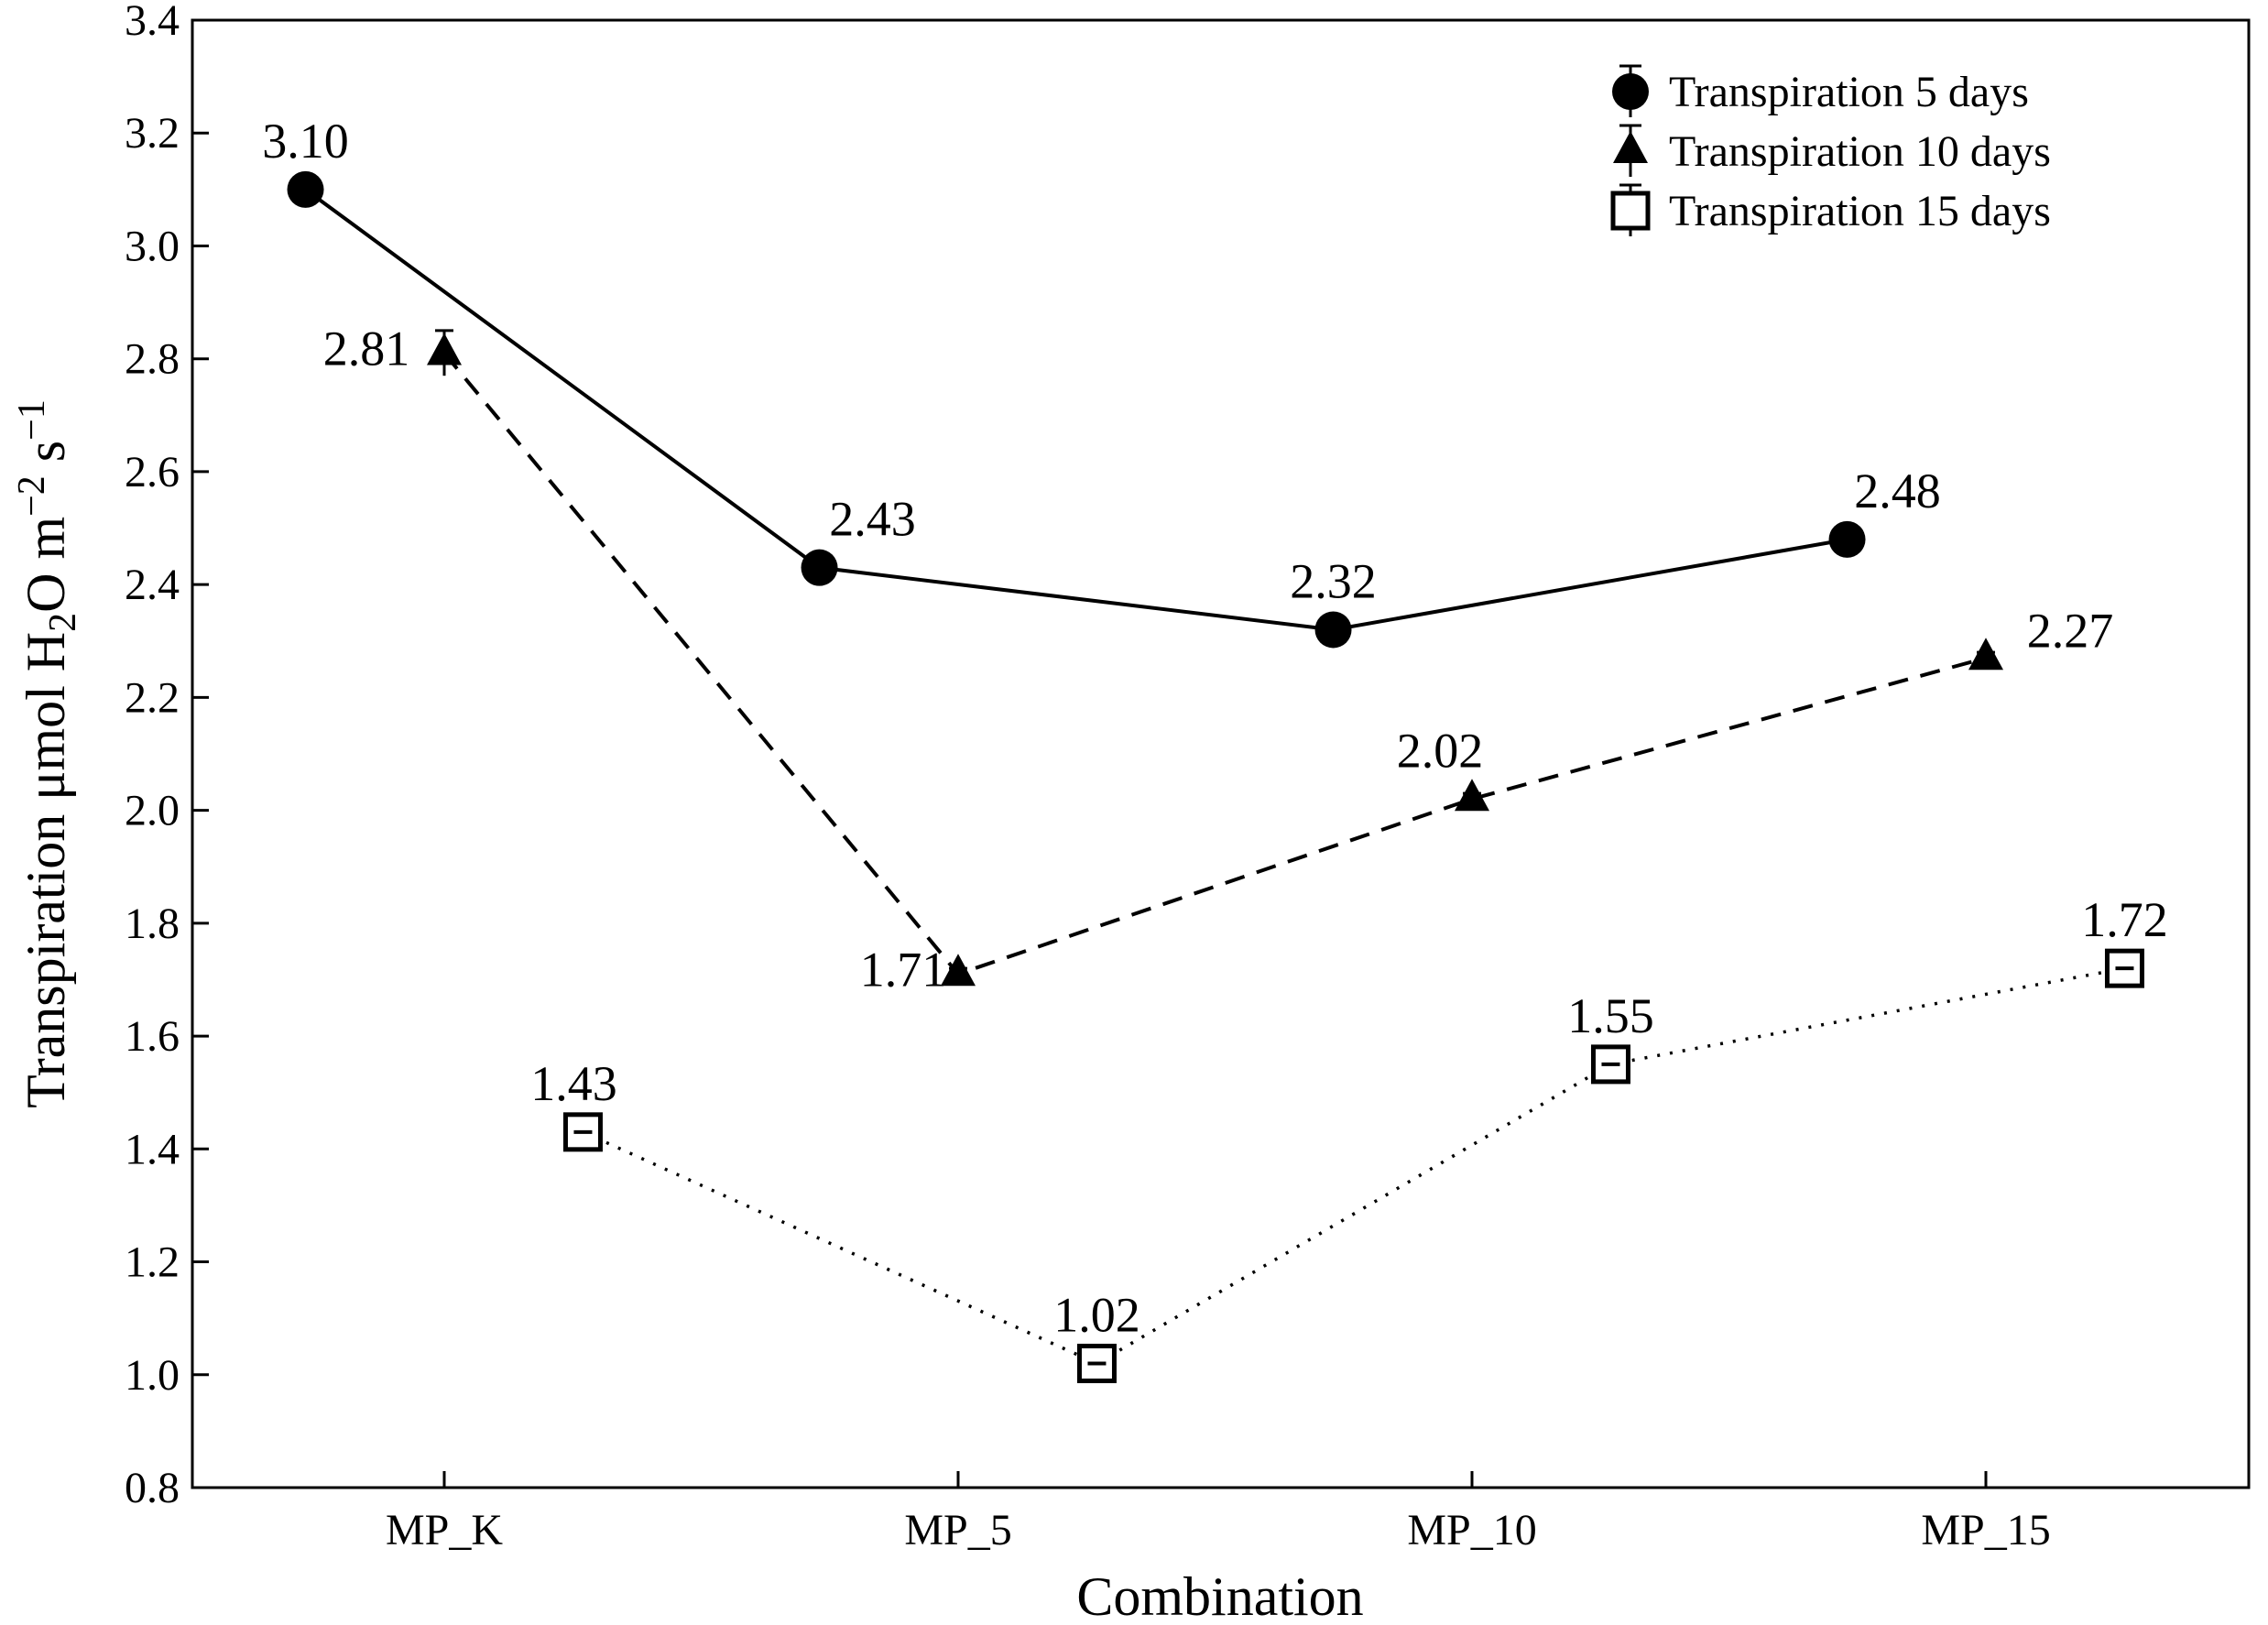 The width and height of the screenshot is (2268, 1625). Describe the element at coordinates (1218, 1512) in the screenshot. I see `x-axis-ticks: MP_K MP_5 MP_10 MP_15` at that location.